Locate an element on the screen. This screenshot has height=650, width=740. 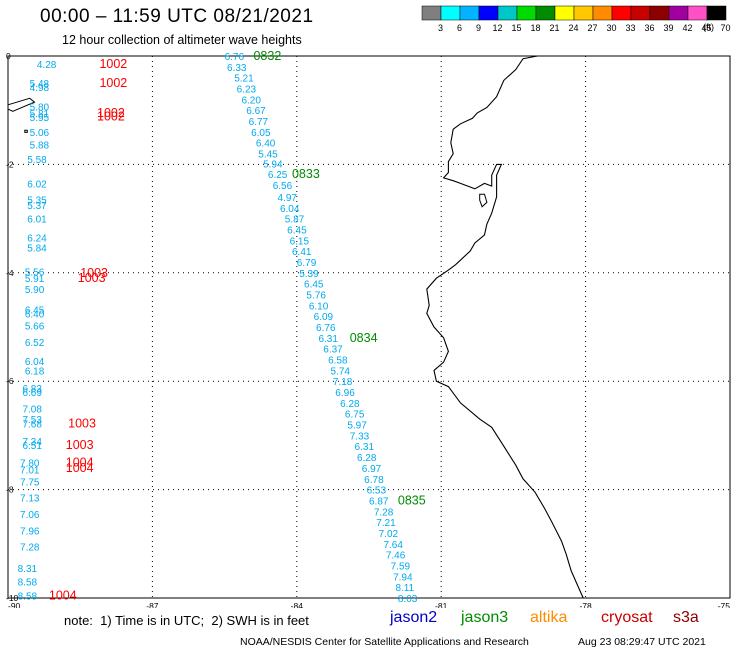
wave-height-label: 6.10 is located at coordinates (319, 306).